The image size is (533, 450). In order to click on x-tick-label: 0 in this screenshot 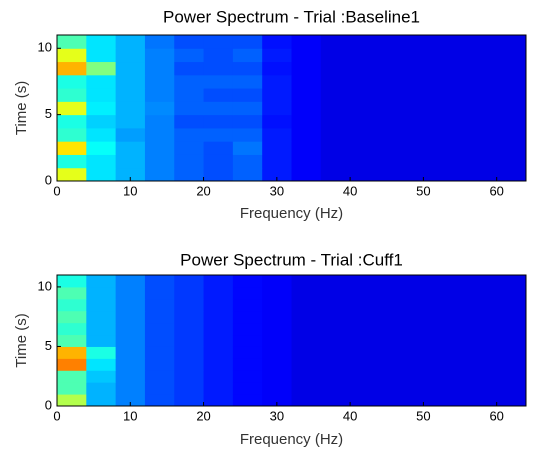, I will do `click(56, 415)`.